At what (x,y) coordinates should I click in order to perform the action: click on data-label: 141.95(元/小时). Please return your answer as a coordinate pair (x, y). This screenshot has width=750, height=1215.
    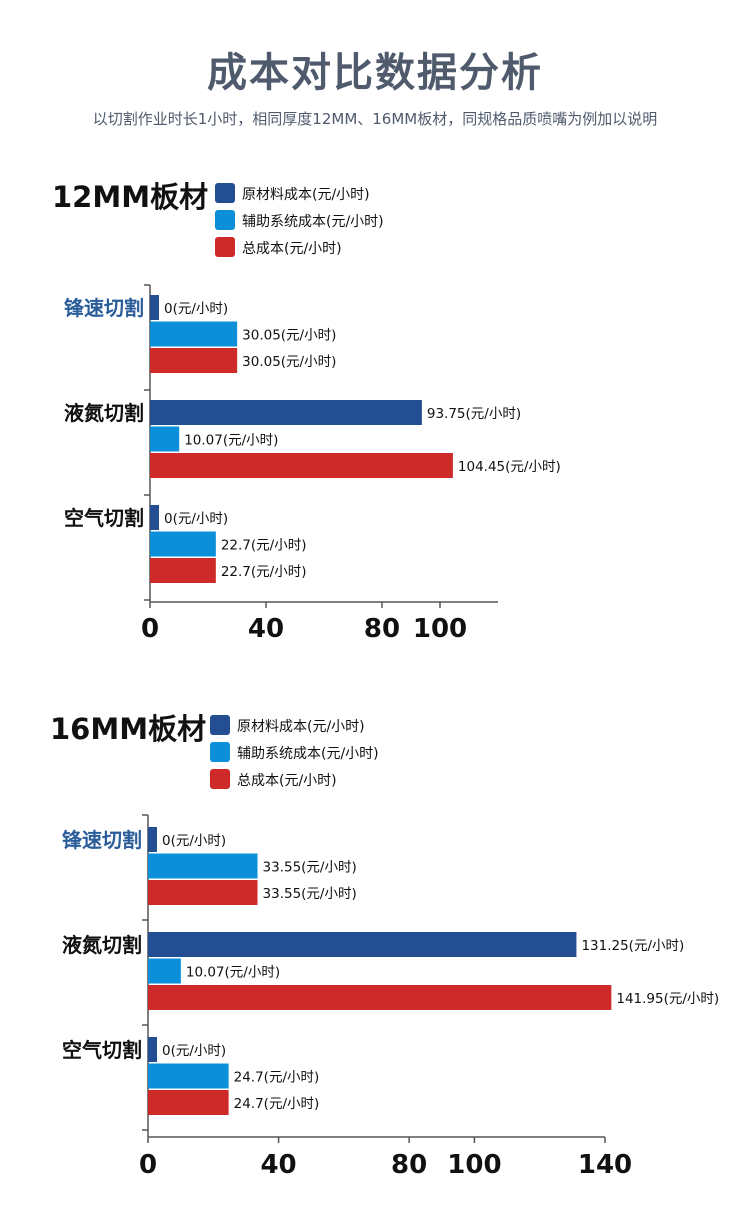
    Looking at the image, I should click on (667, 999).